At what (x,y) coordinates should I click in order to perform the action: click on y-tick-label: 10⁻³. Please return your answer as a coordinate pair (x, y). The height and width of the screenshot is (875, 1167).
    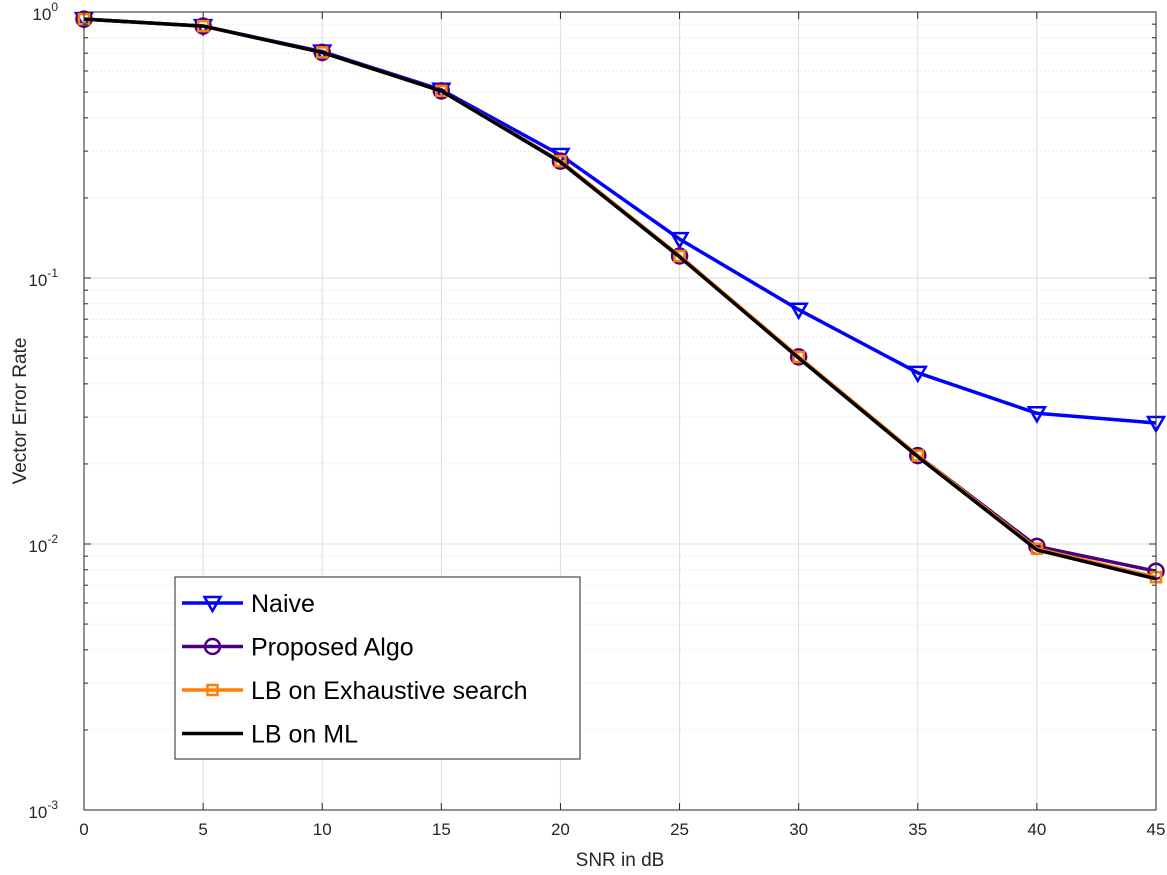
    Looking at the image, I should click on (43, 810).